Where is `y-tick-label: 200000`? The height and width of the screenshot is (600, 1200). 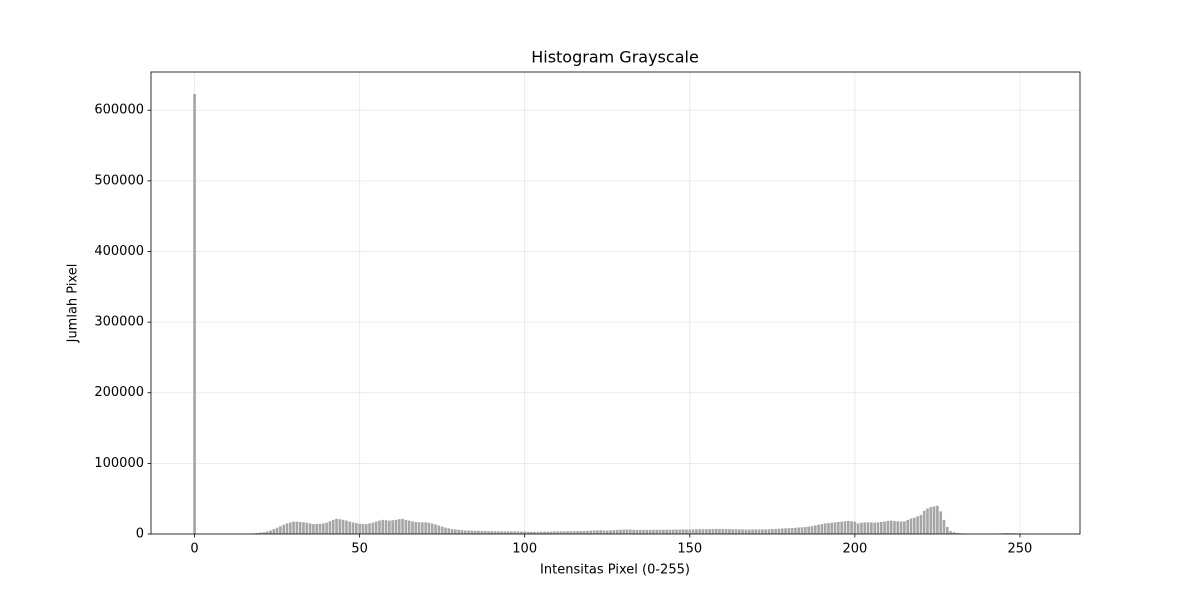
y-tick-label: 200000 is located at coordinates (119, 392).